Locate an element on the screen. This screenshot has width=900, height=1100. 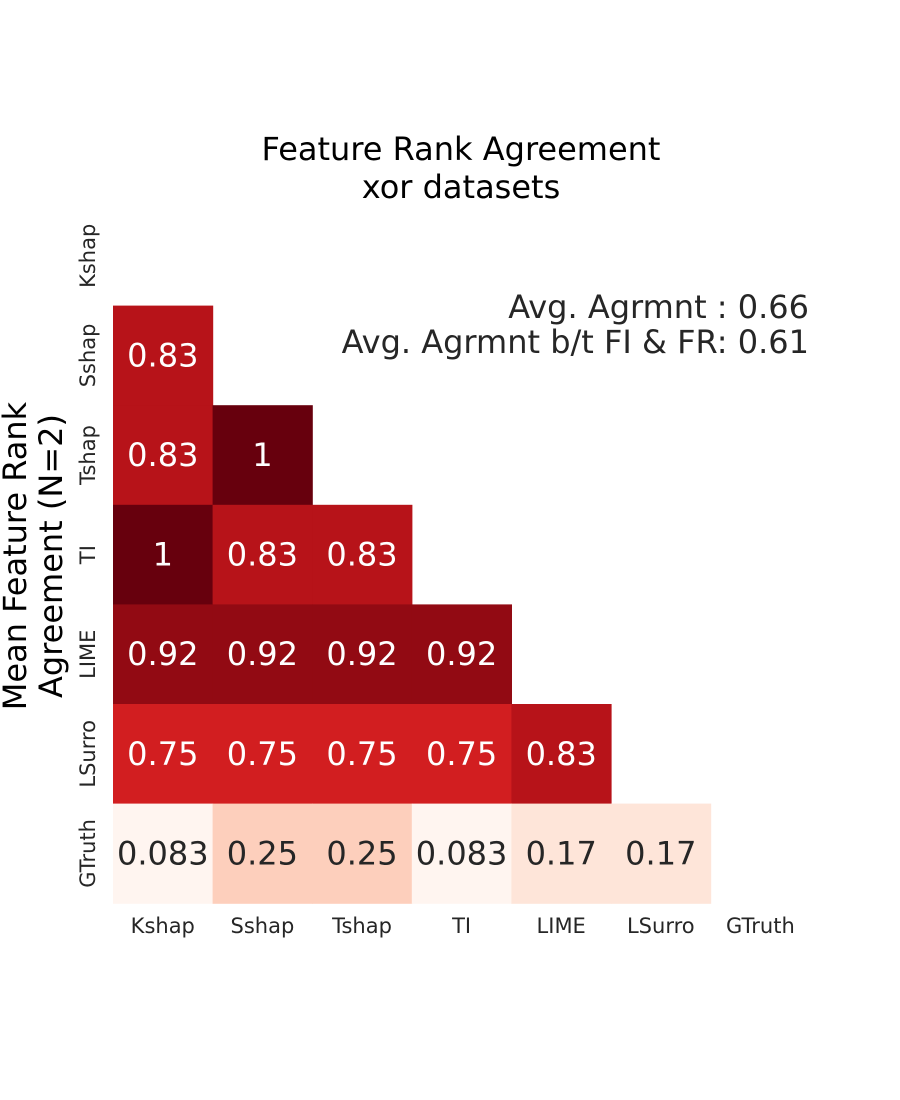
y-tick-label: LSurro is located at coordinates (88, 754).